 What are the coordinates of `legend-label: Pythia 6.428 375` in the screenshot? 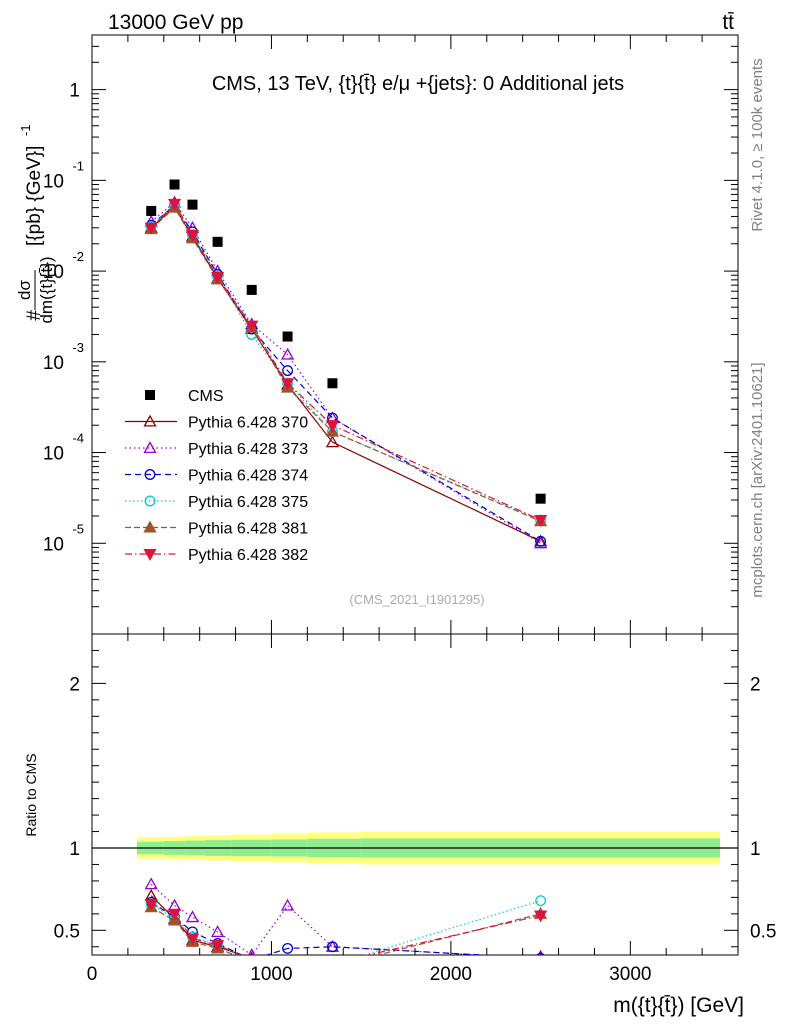 It's located at (248, 502).